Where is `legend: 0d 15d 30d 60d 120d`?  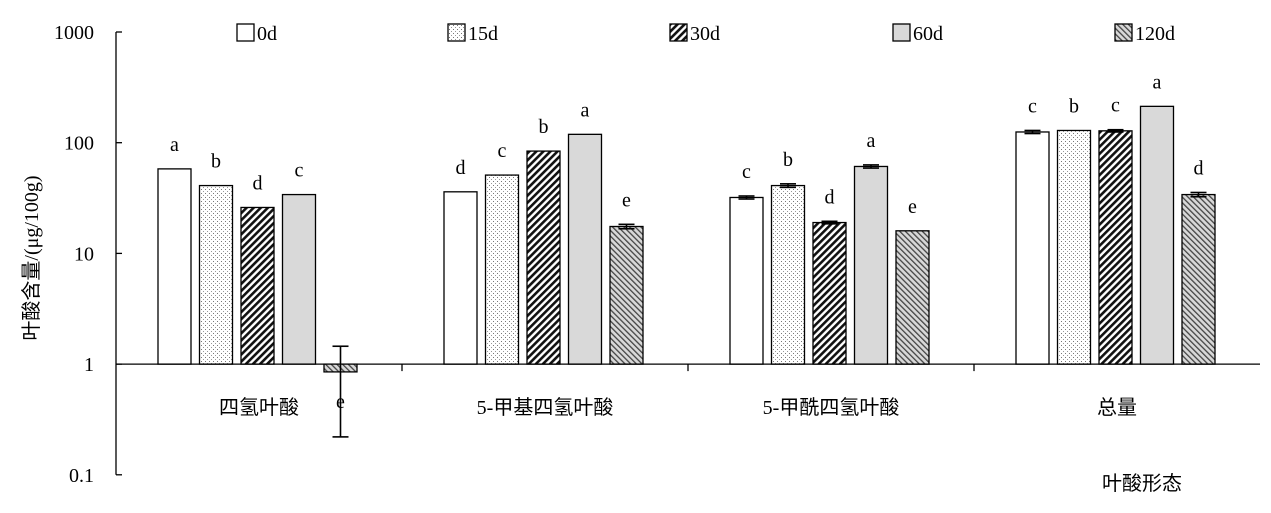
legend: 0d 15d 30d 60d 120d is located at coordinates (705, 34).